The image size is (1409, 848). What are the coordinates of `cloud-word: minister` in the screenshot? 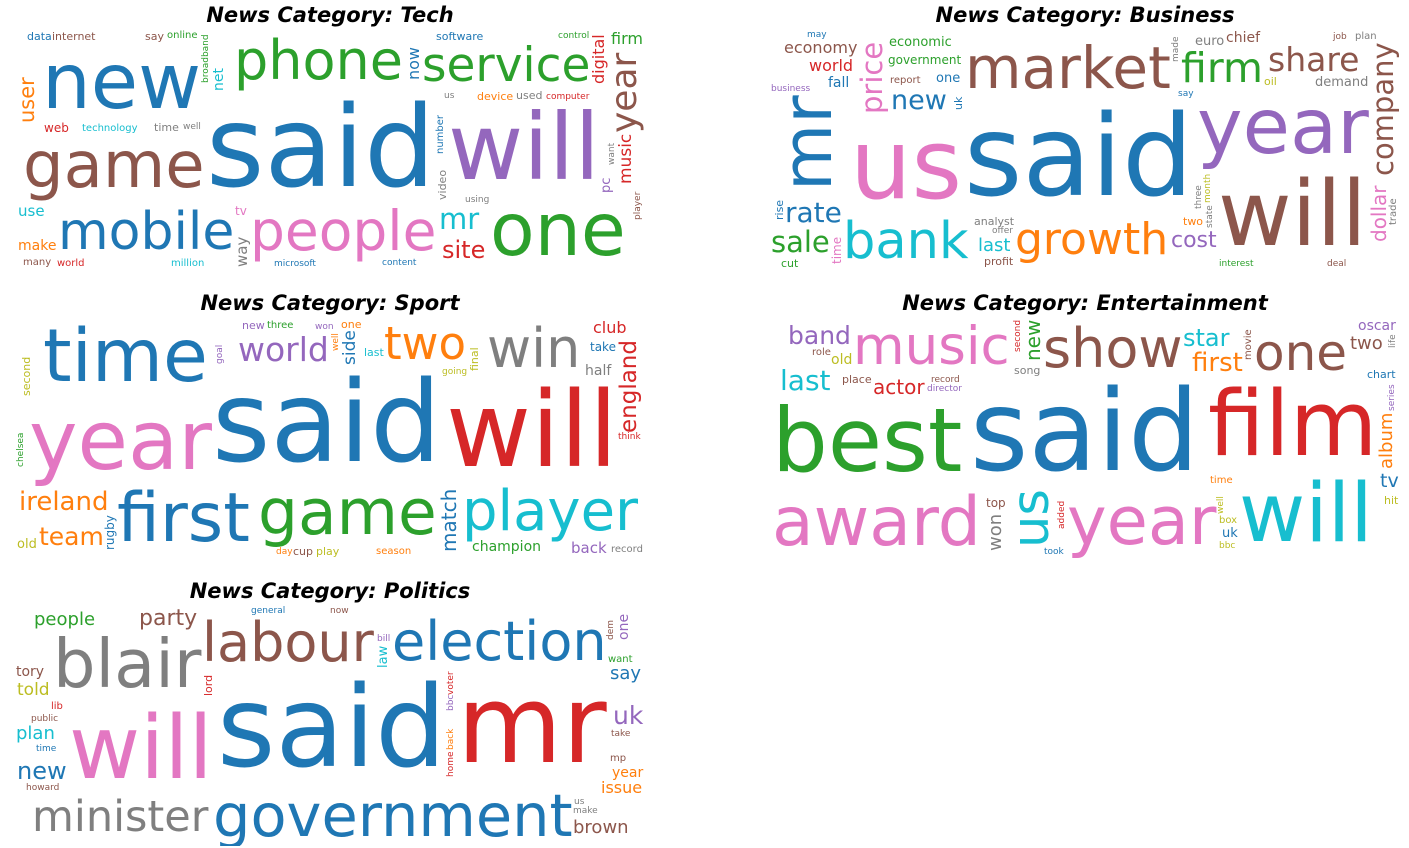 It's located at (120, 817).